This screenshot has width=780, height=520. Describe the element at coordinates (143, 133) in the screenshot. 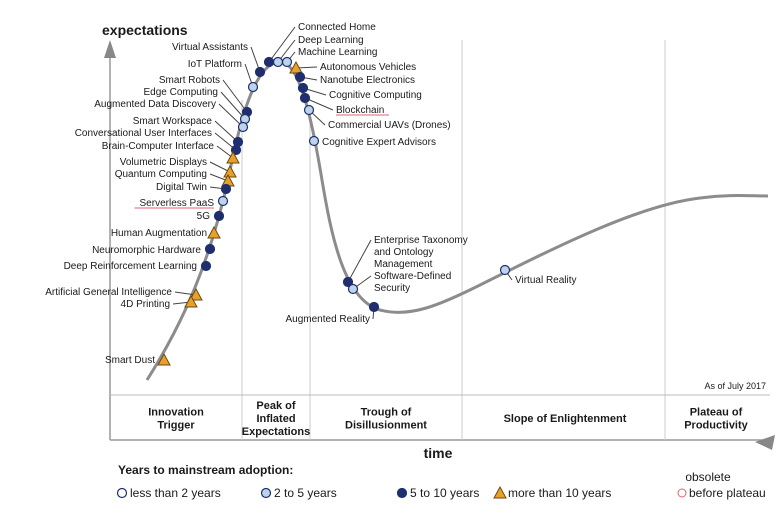

I see `technology-label: Conversational User Interfaces` at that location.